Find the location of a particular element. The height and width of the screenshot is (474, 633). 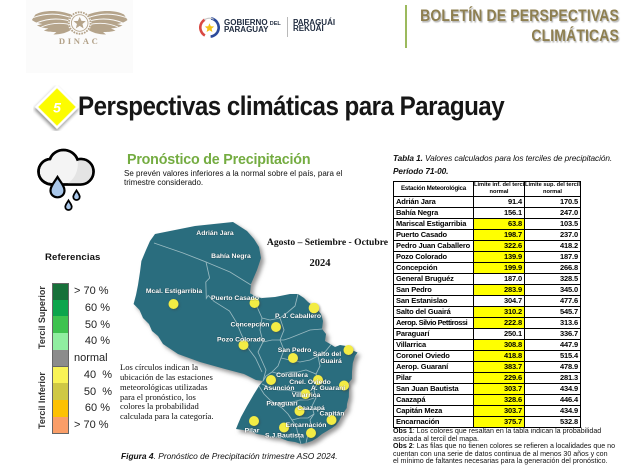

svg-text: Villarrica is located at coordinates (306, 395).